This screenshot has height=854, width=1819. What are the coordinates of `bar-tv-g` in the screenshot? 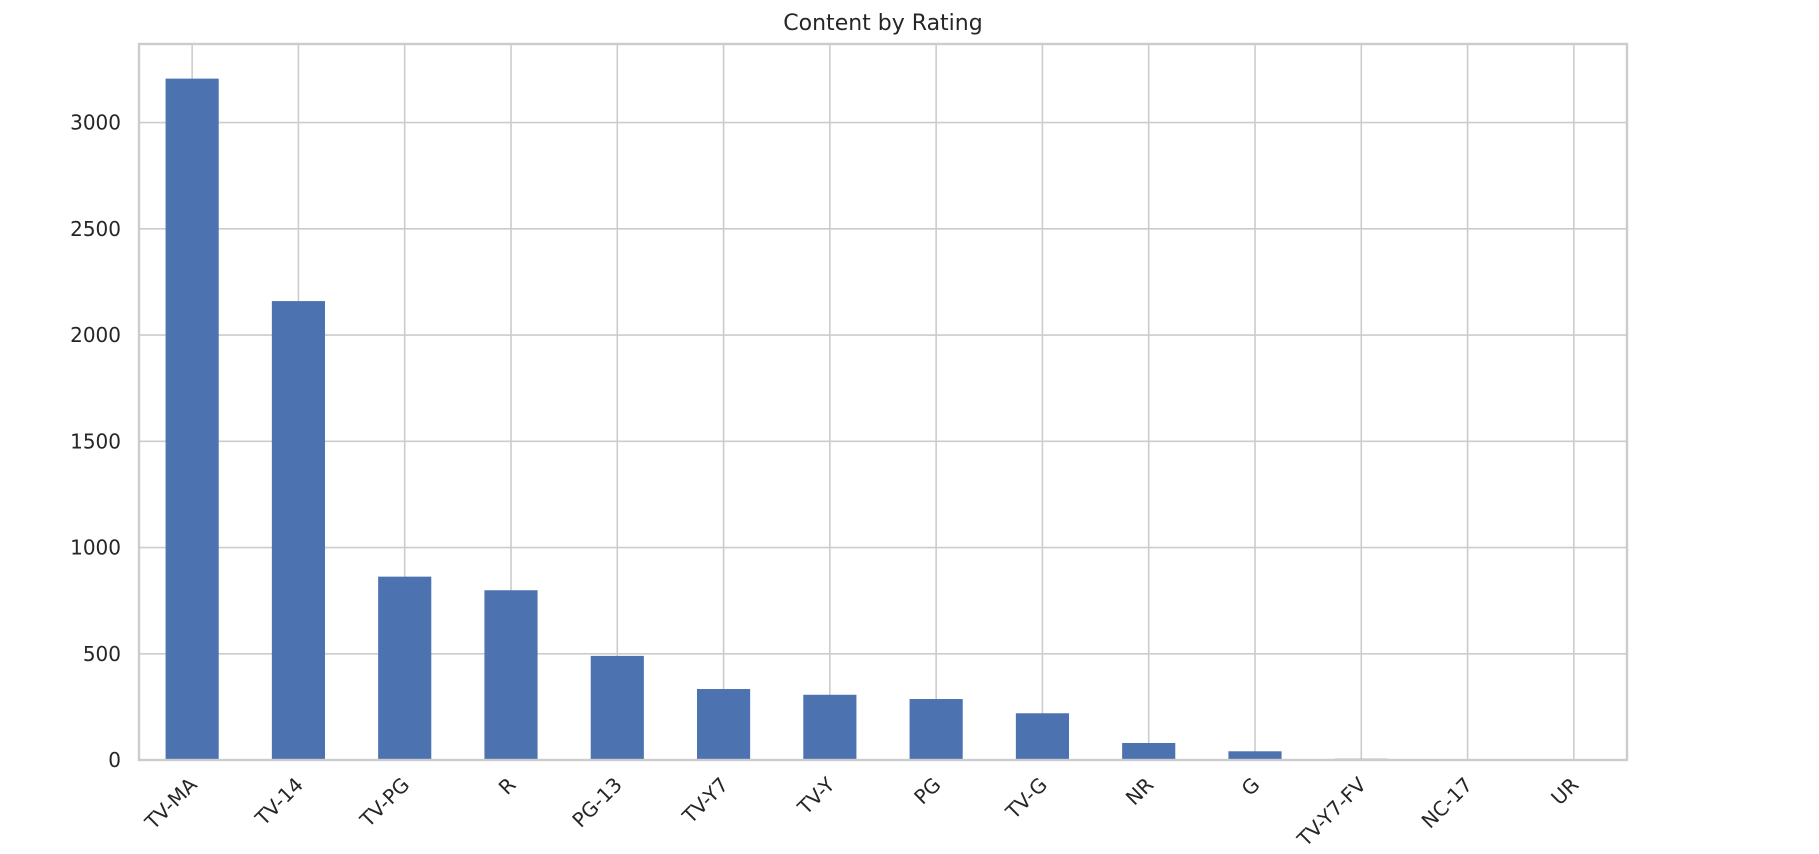 It's located at (1042, 736).